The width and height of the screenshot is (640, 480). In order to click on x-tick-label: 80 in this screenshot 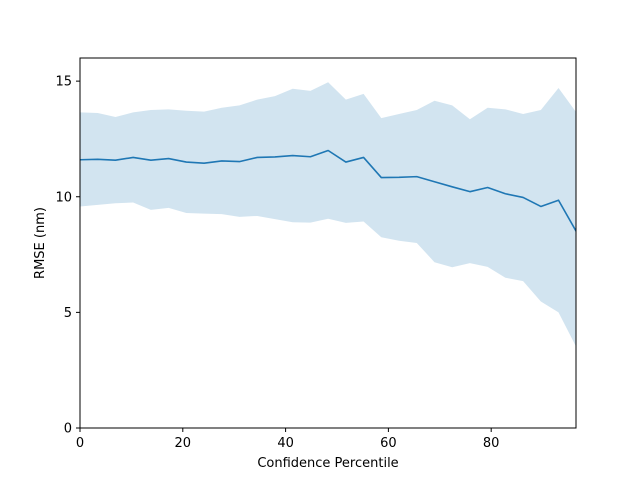, I will do `click(491, 443)`.